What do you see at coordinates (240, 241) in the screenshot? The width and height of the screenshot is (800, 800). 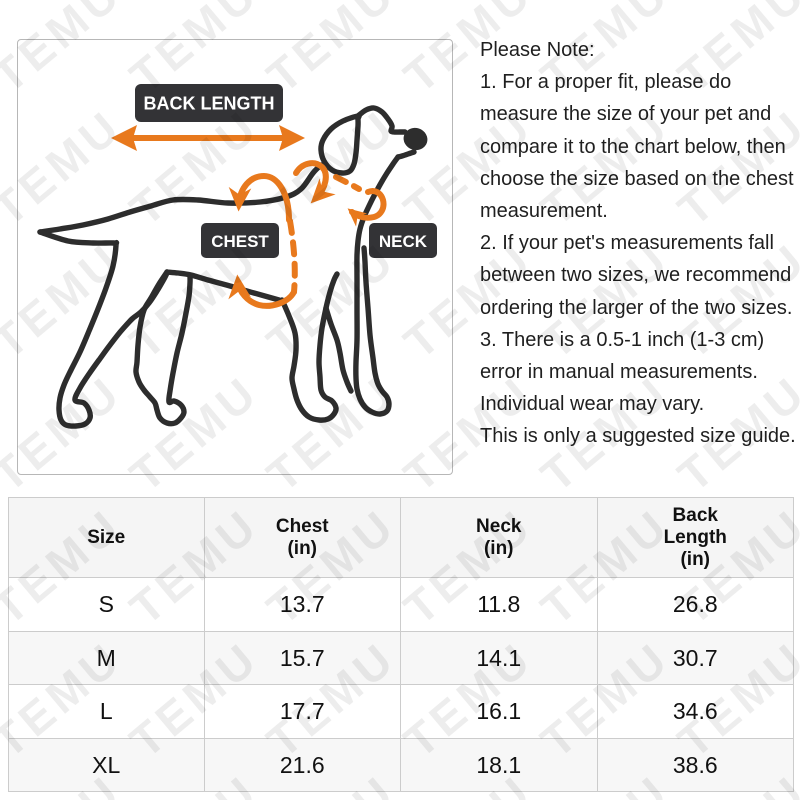 I see `svg-text: CHEST` at bounding box center [240, 241].